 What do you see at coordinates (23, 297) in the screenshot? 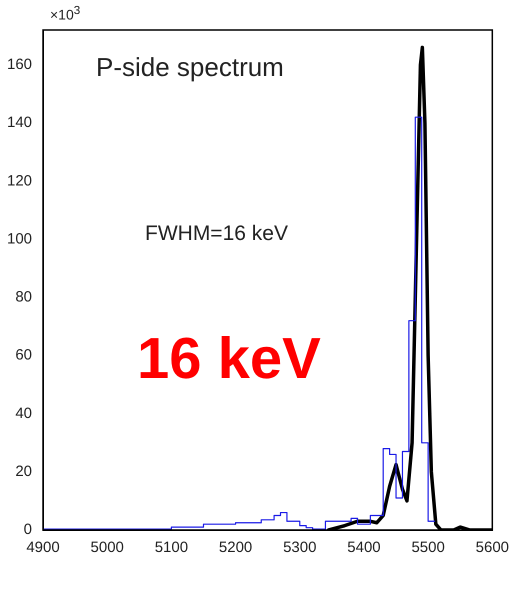
I see `y-tick-label: 80` at bounding box center [23, 297].